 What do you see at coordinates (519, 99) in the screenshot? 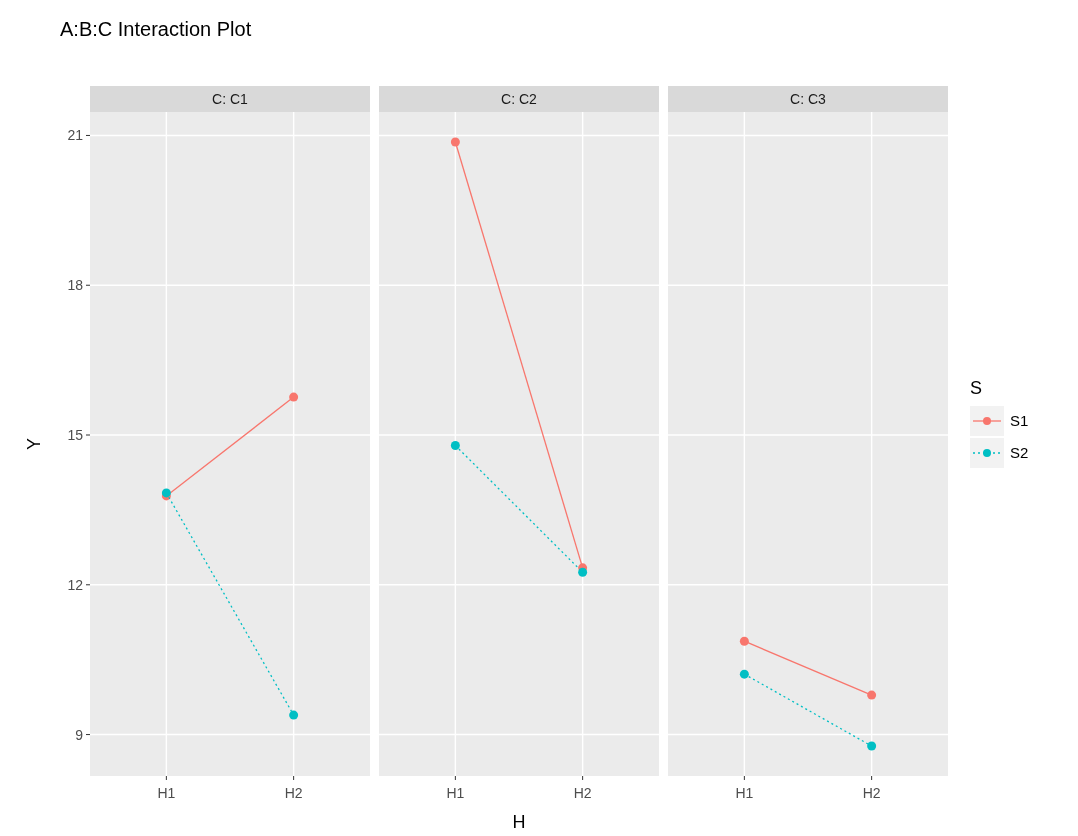
I see `chart-subtitle: C: C2` at bounding box center [519, 99].